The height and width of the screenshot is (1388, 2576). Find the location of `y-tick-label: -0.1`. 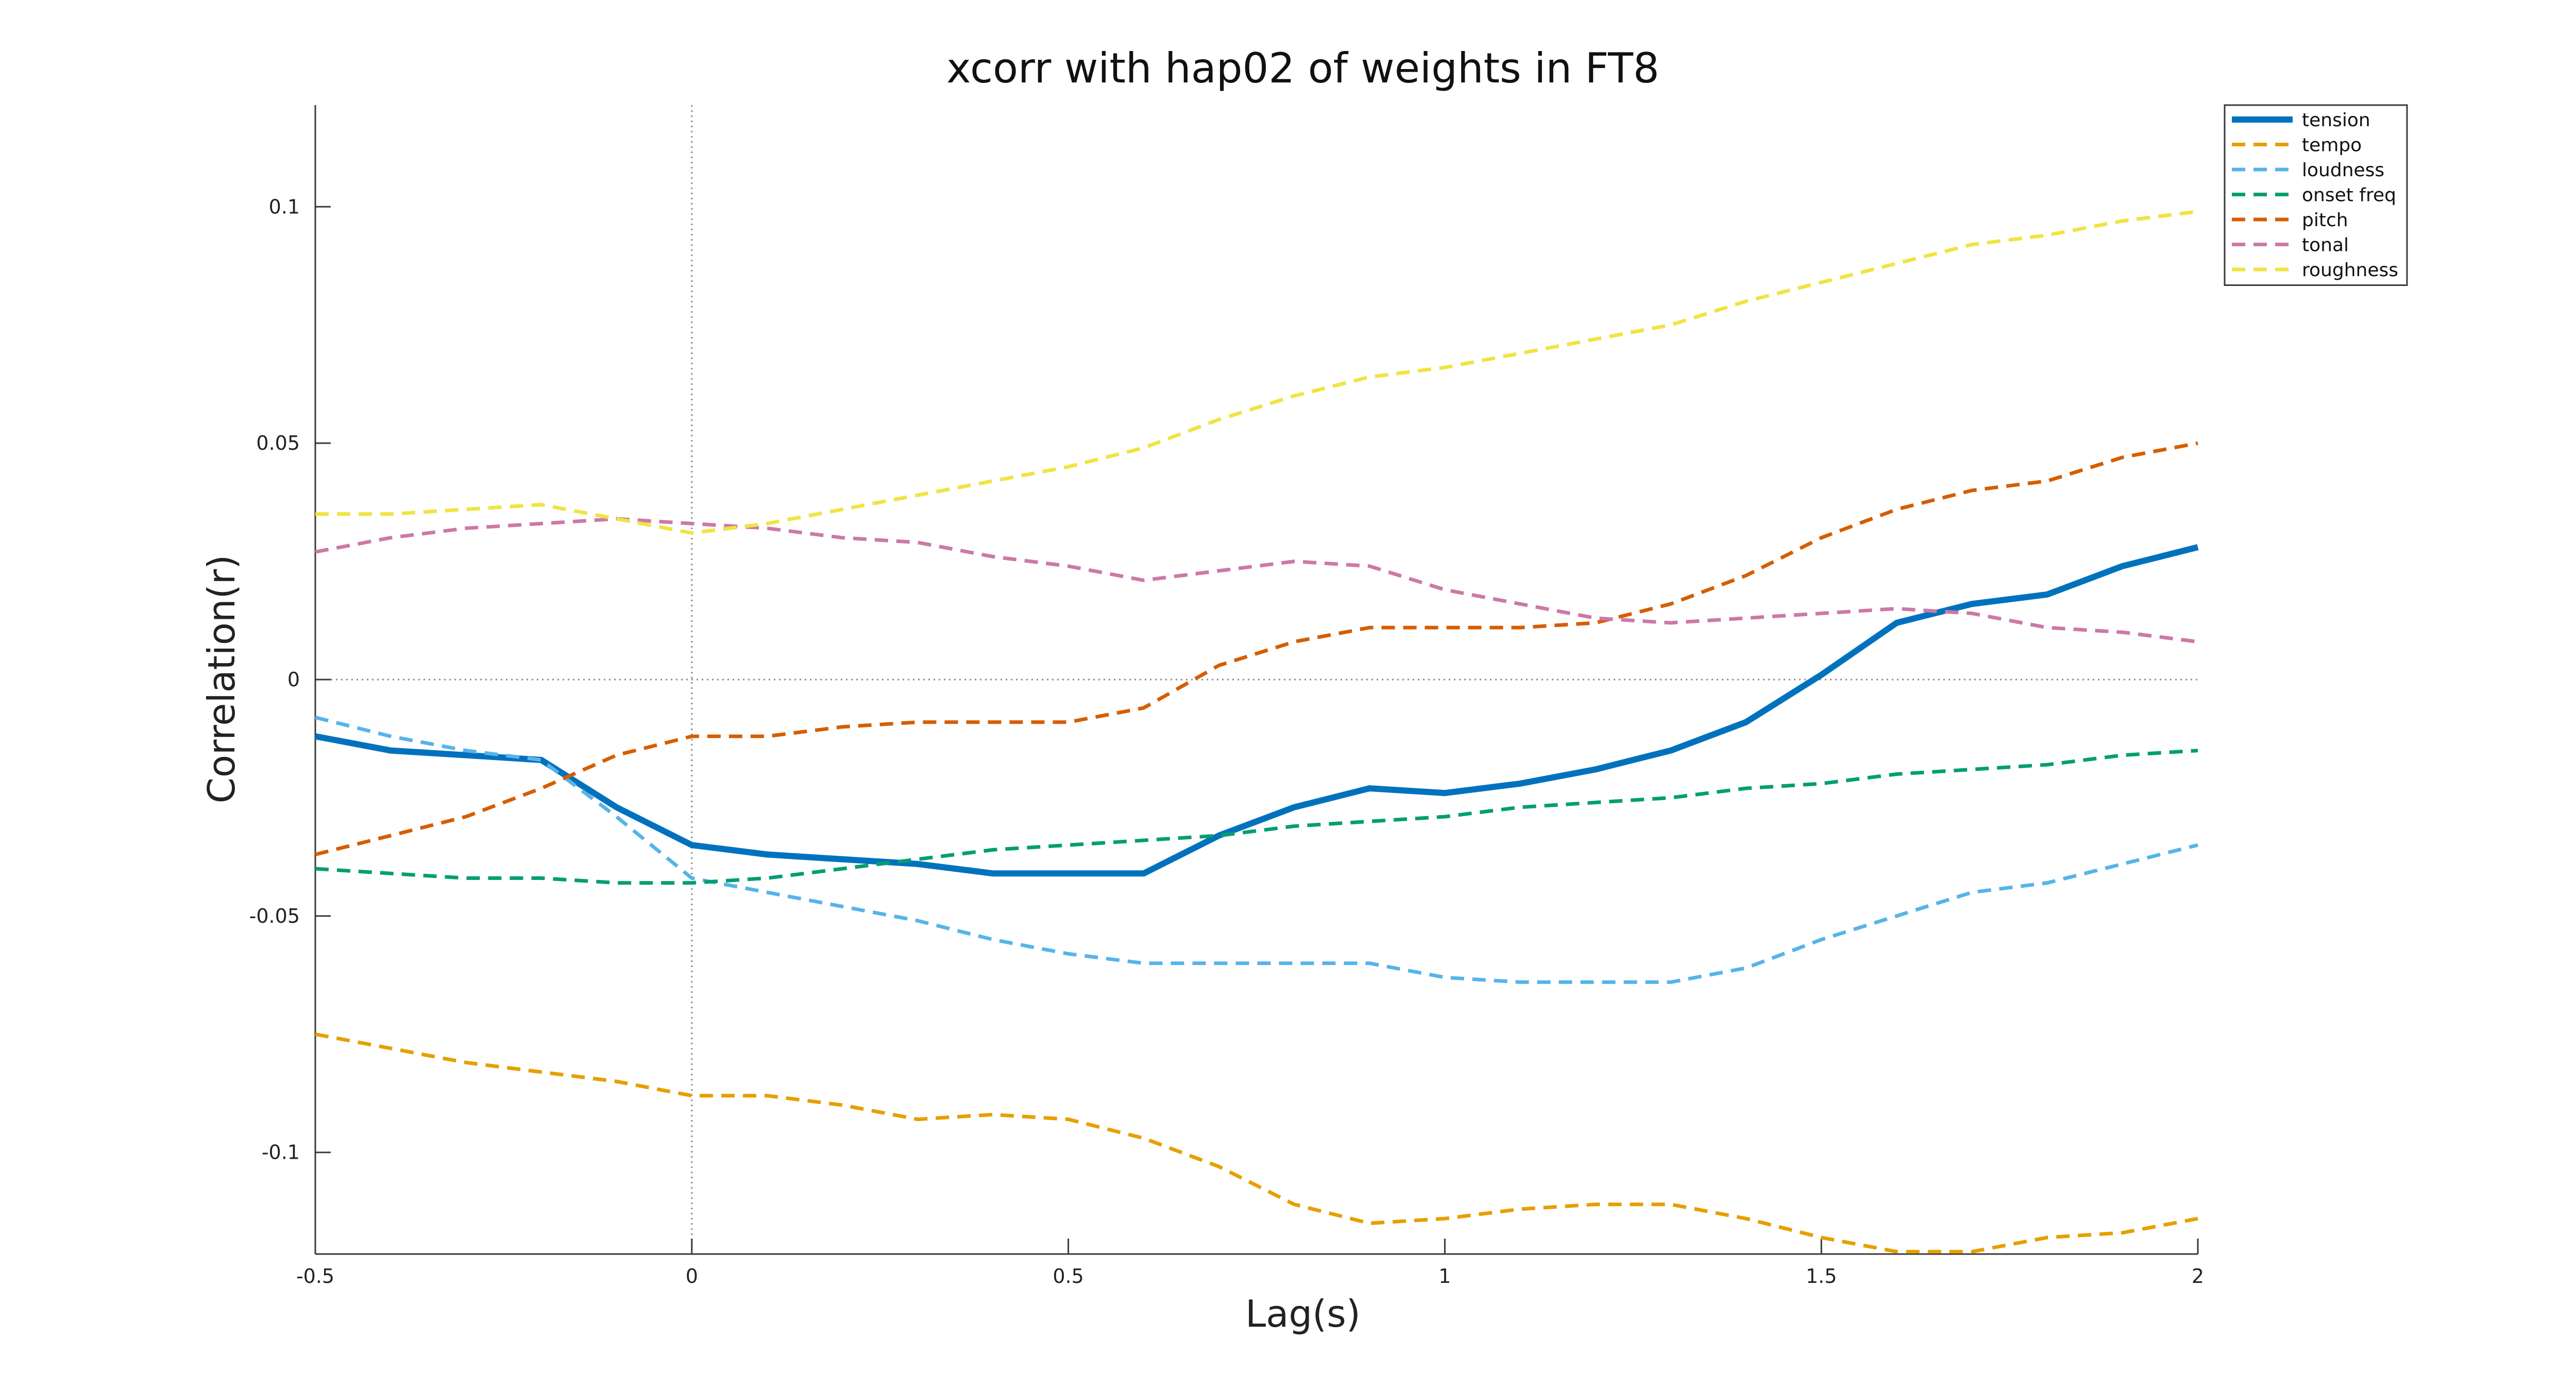

y-tick-label: -0.1 is located at coordinates (281, 1152).